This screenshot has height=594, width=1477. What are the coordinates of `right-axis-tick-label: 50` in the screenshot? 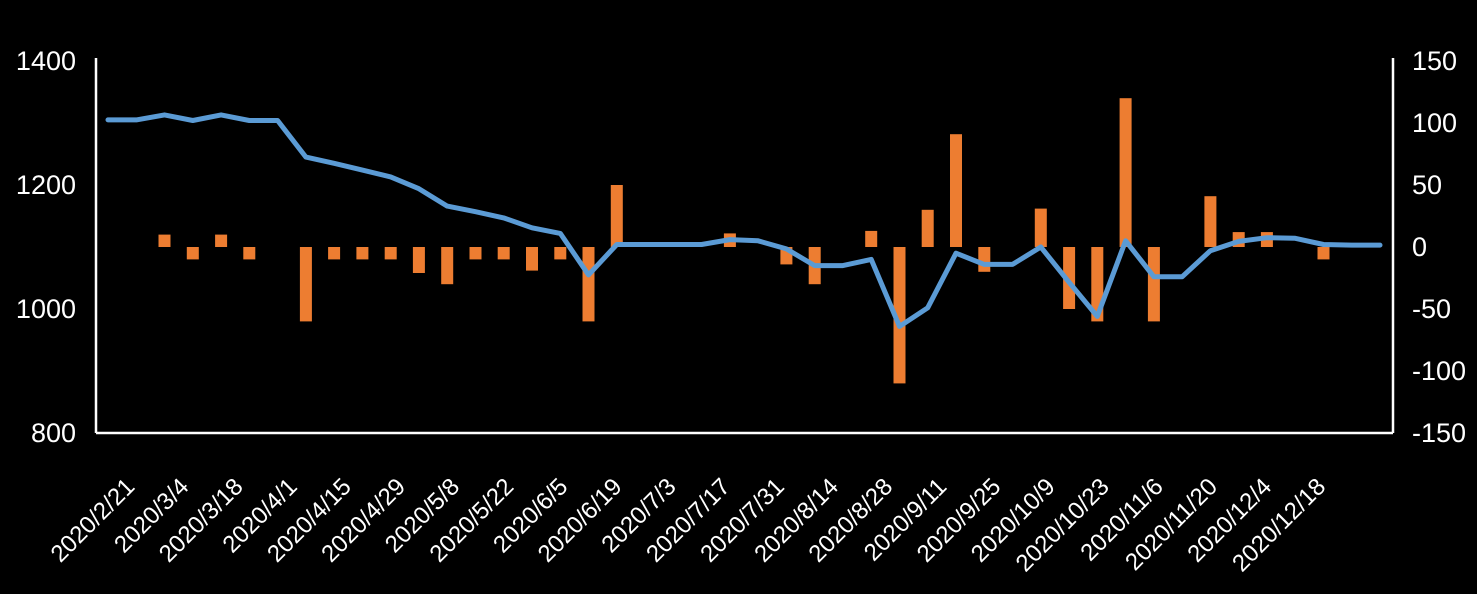 It's located at (1427, 185).